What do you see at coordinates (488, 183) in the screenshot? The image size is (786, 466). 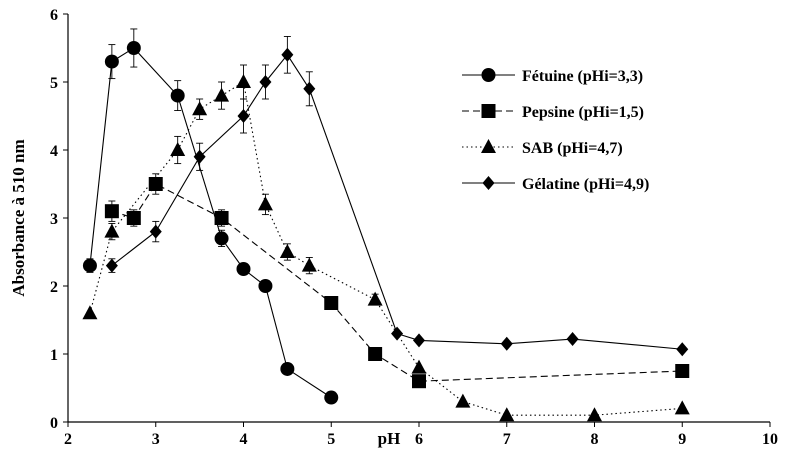 I see `legend-marker-diamond` at bounding box center [488, 183].